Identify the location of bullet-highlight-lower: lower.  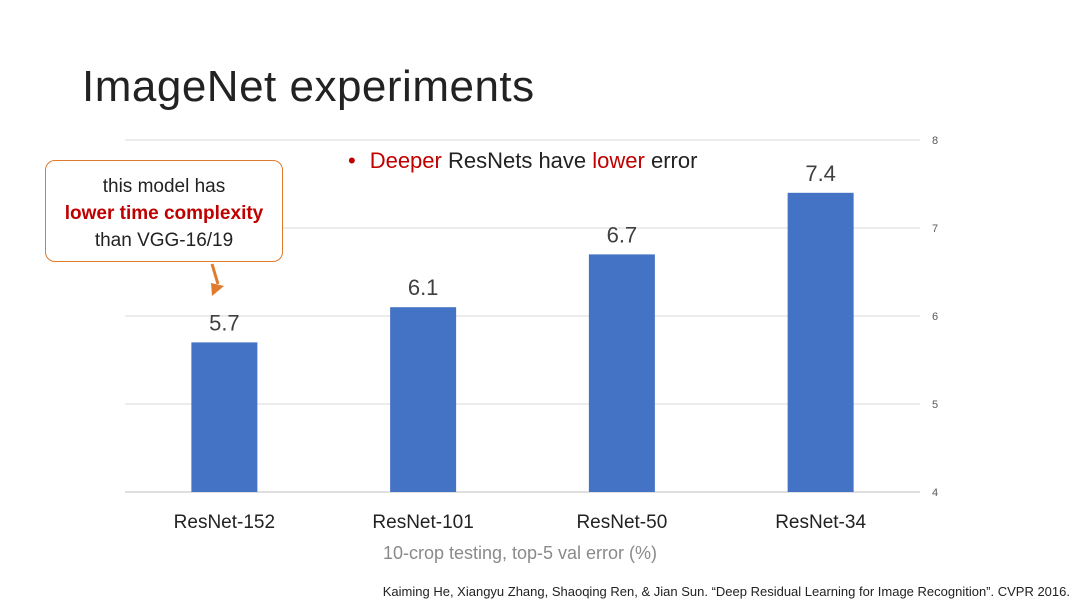
(618, 160).